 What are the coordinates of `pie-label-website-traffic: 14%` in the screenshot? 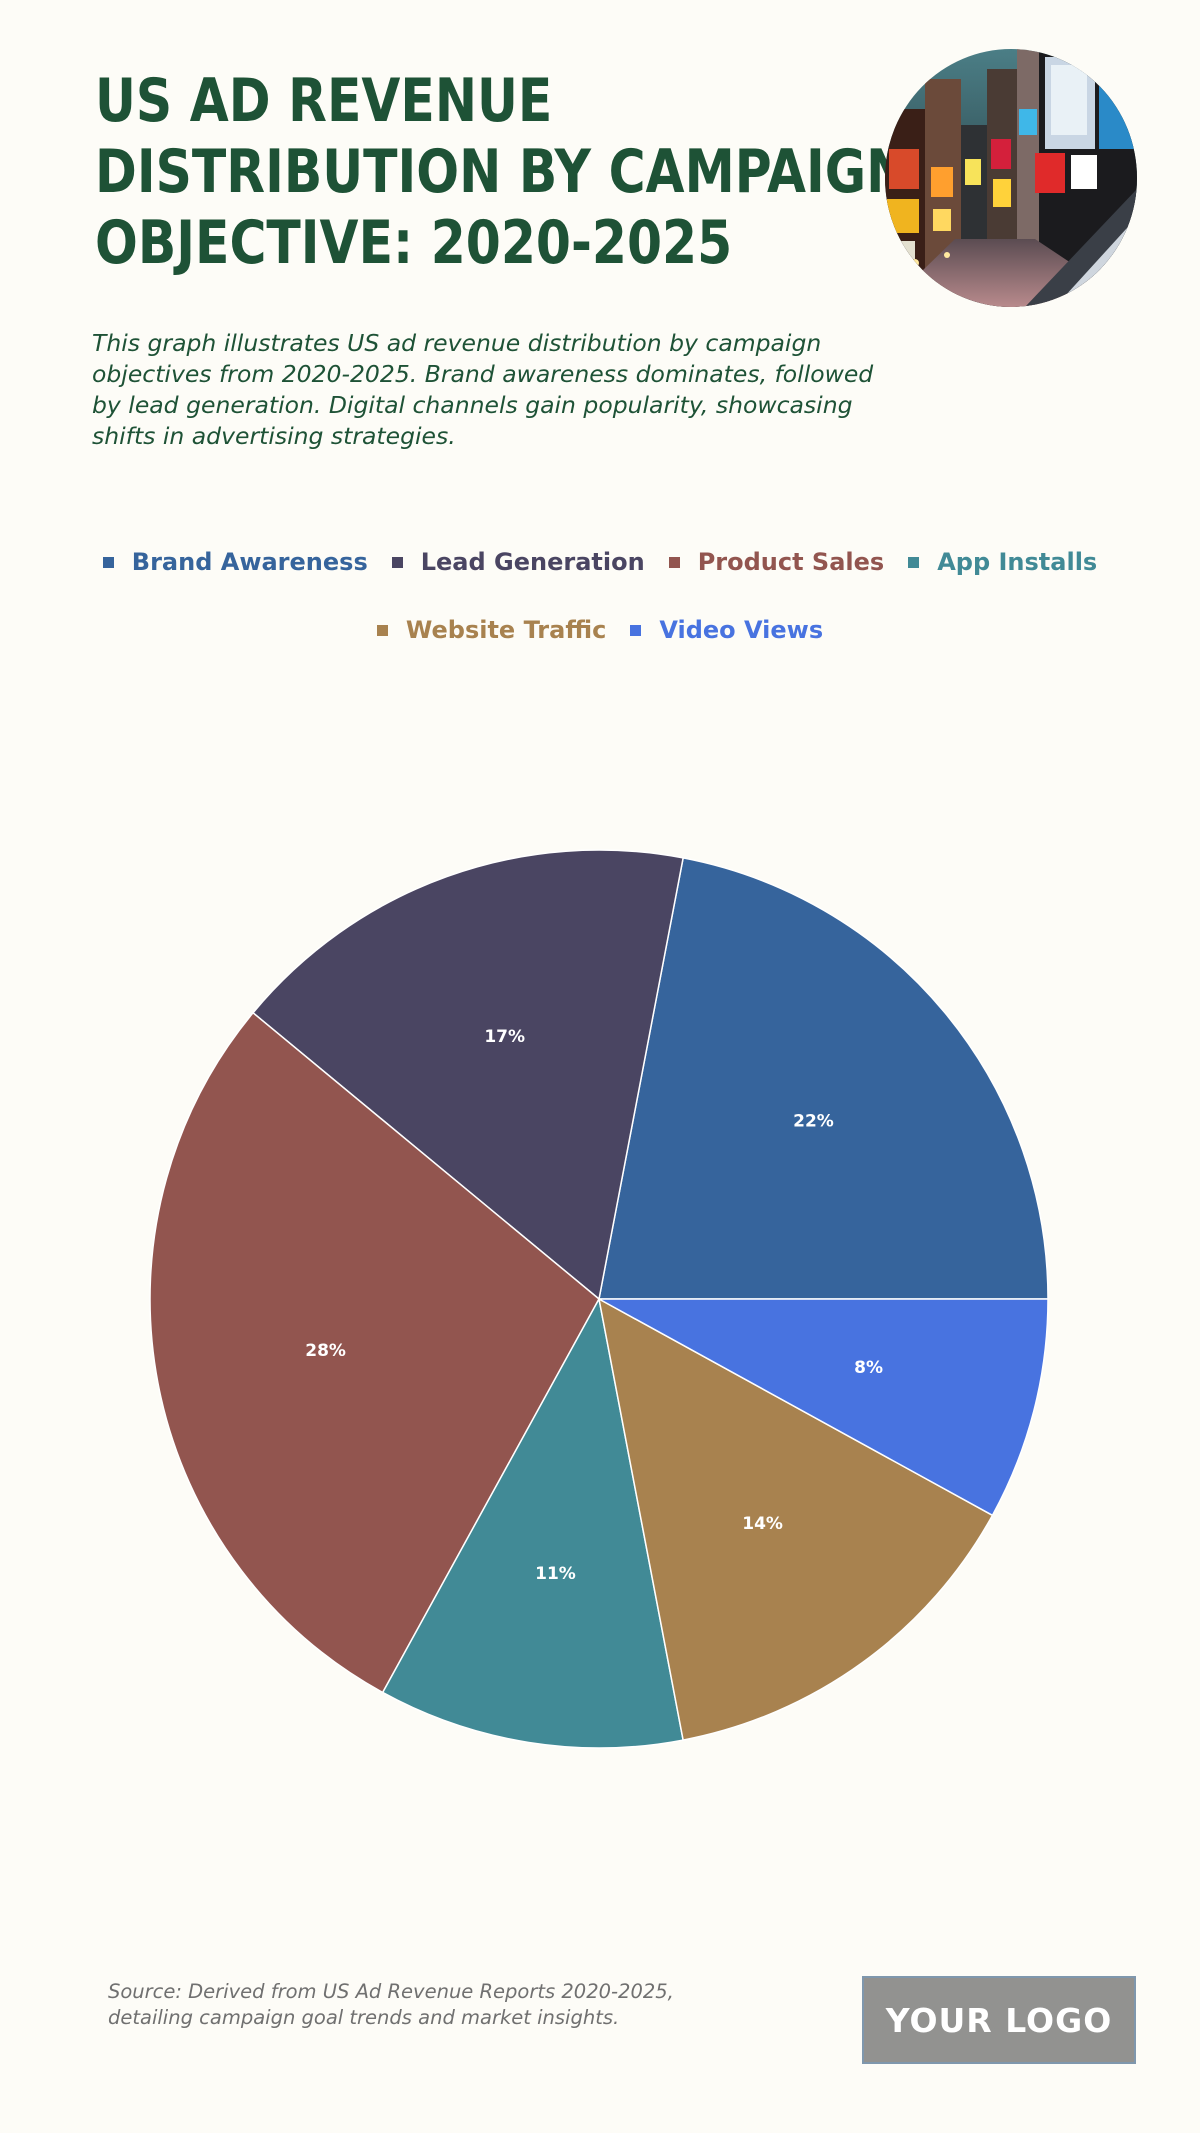 It's located at (762, 1524).